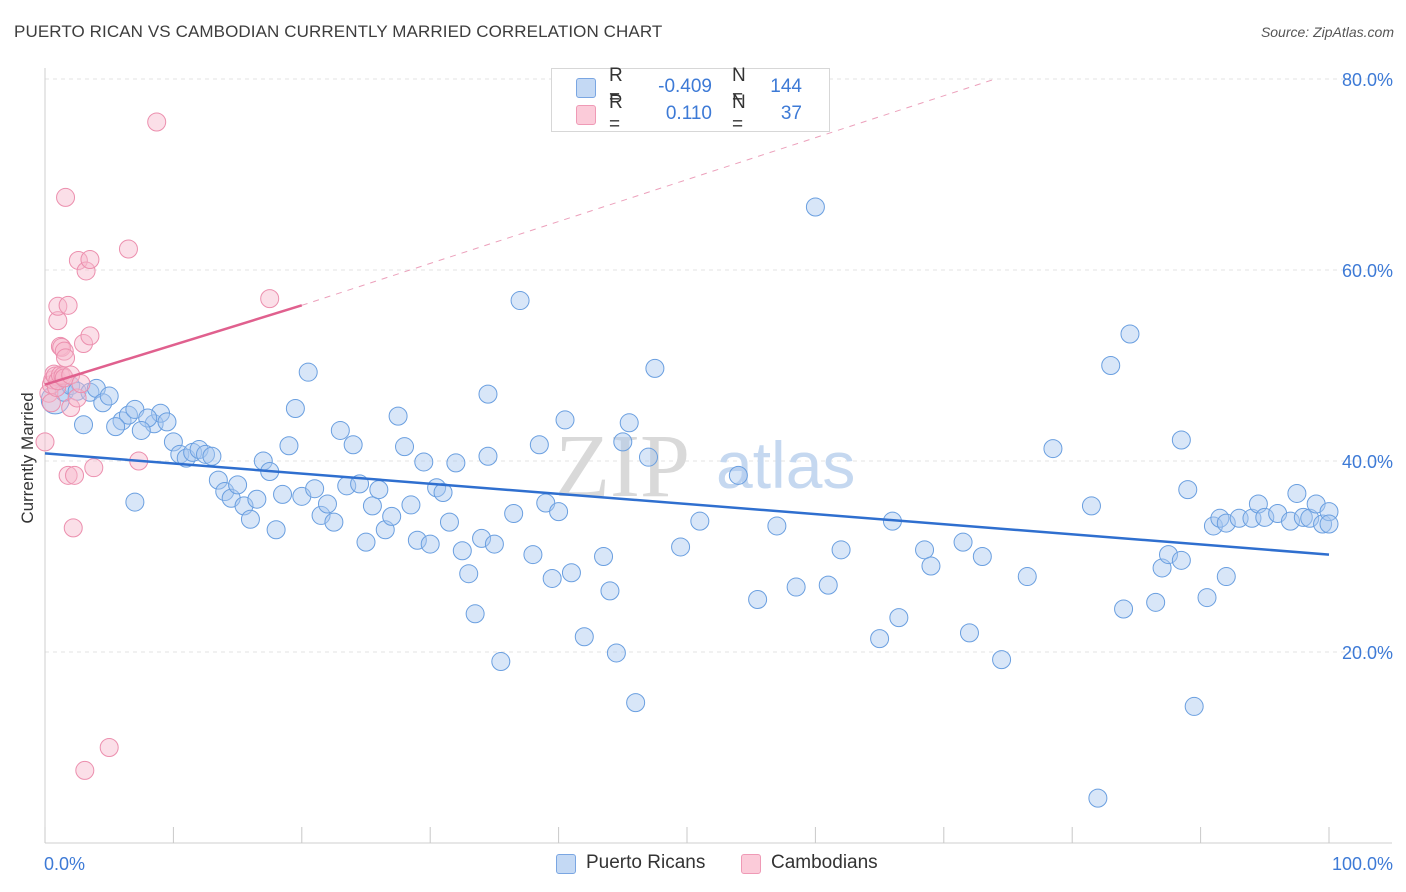 This screenshot has height=892, width=1406. Describe the element at coordinates (1327, 32) in the screenshot. I see `source-credit: Source: ZipAtlas.com` at that location.